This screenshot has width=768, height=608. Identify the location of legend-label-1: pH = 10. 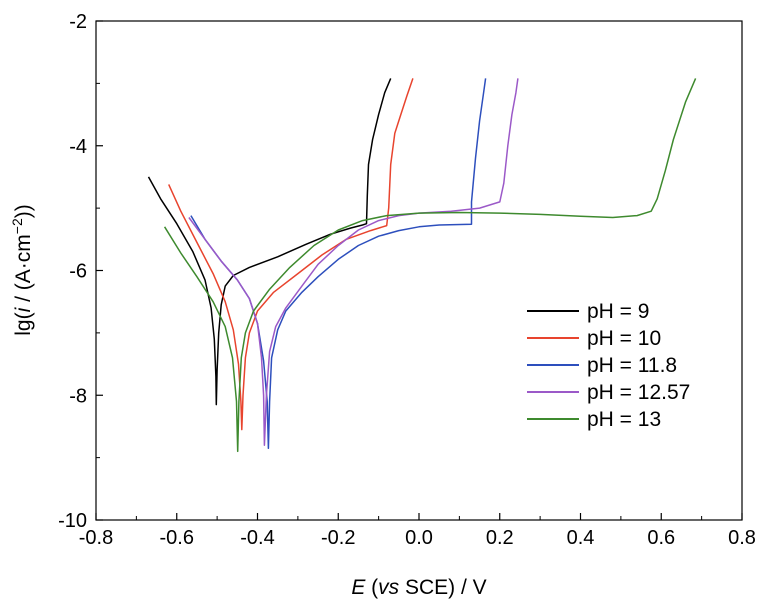
(624, 338).